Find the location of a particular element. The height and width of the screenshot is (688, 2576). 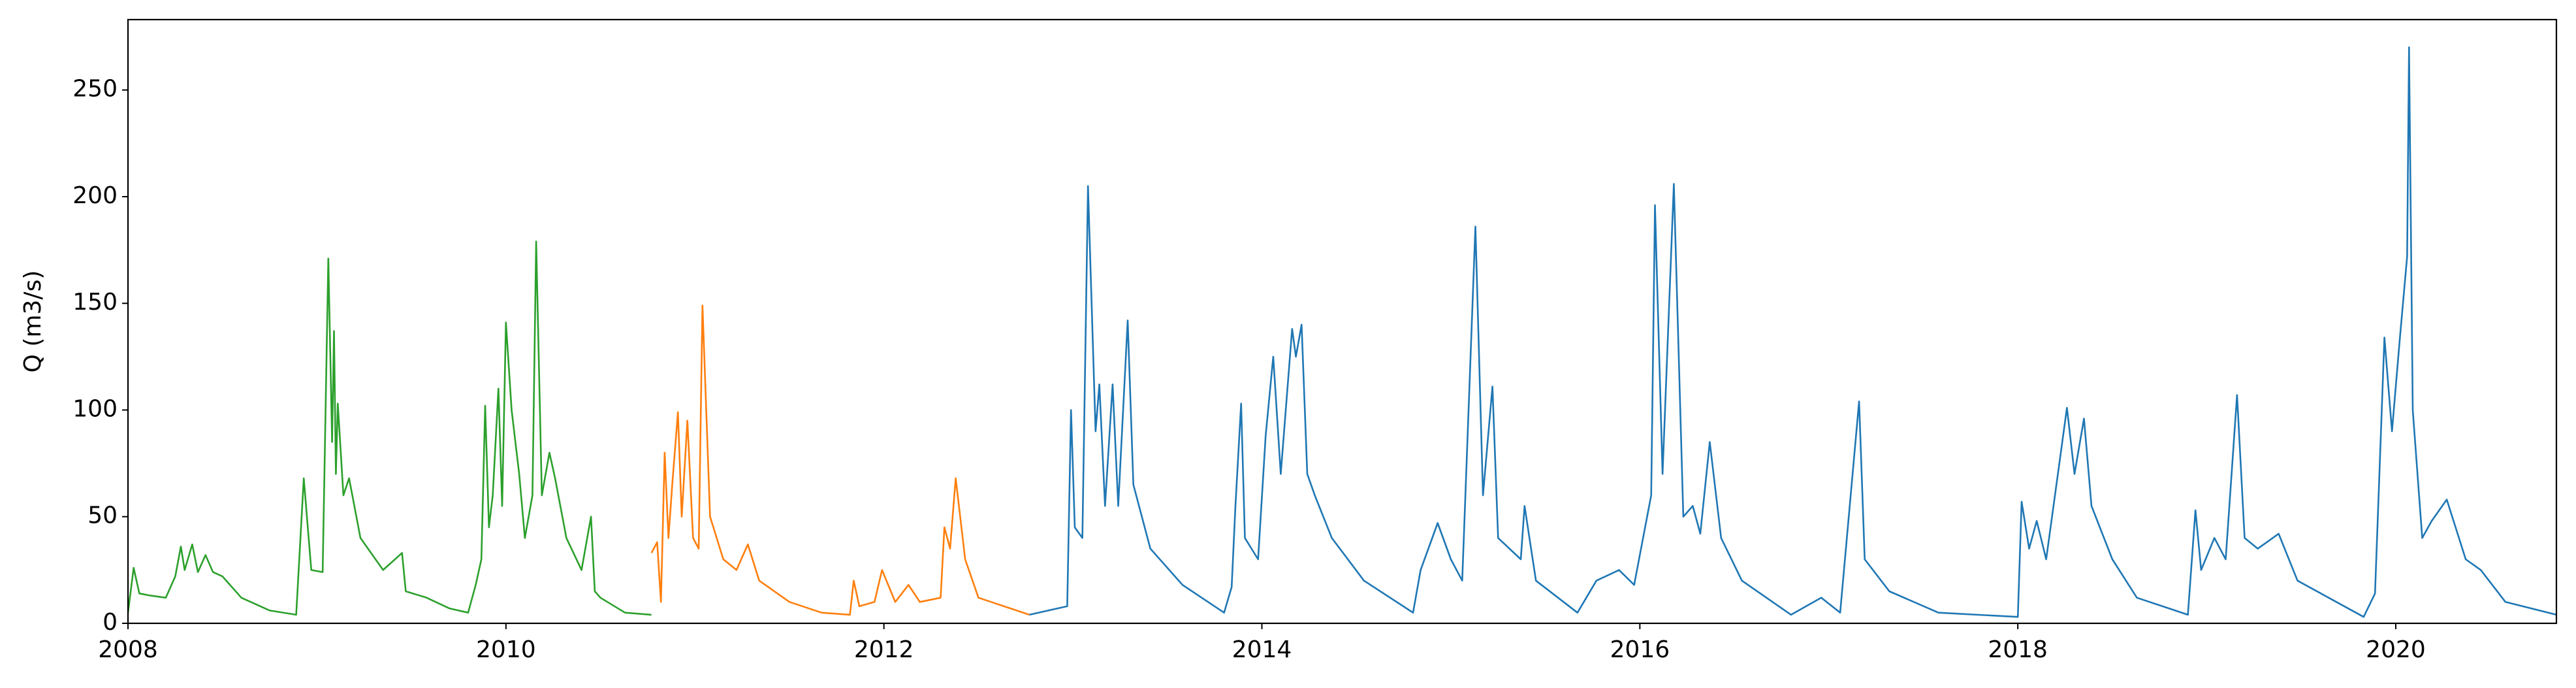

y-tick-label: 50 is located at coordinates (103, 515).